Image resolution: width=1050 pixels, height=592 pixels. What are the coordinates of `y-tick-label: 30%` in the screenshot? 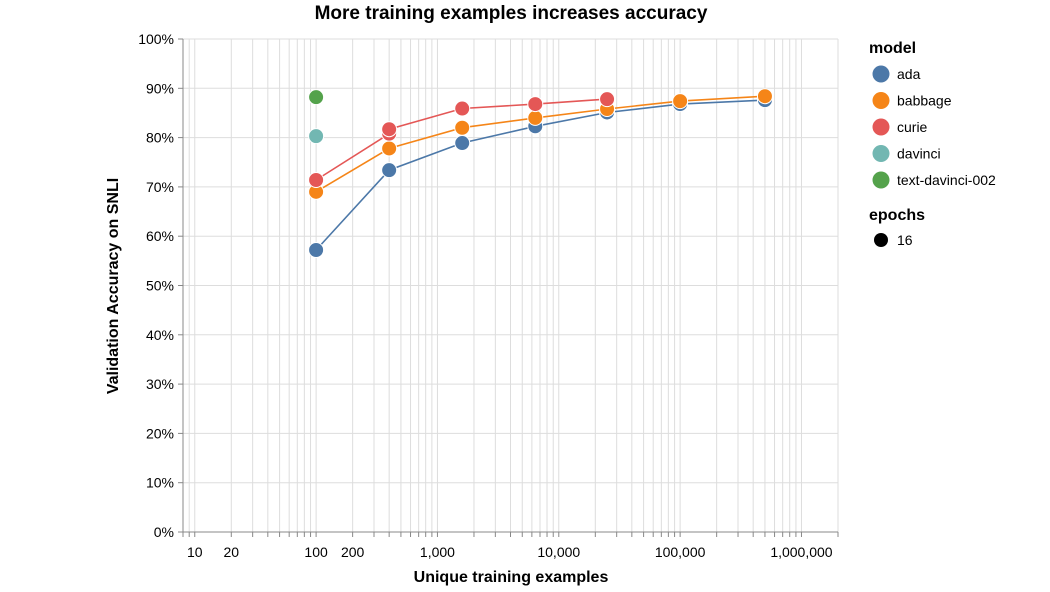 It's located at (160, 384).